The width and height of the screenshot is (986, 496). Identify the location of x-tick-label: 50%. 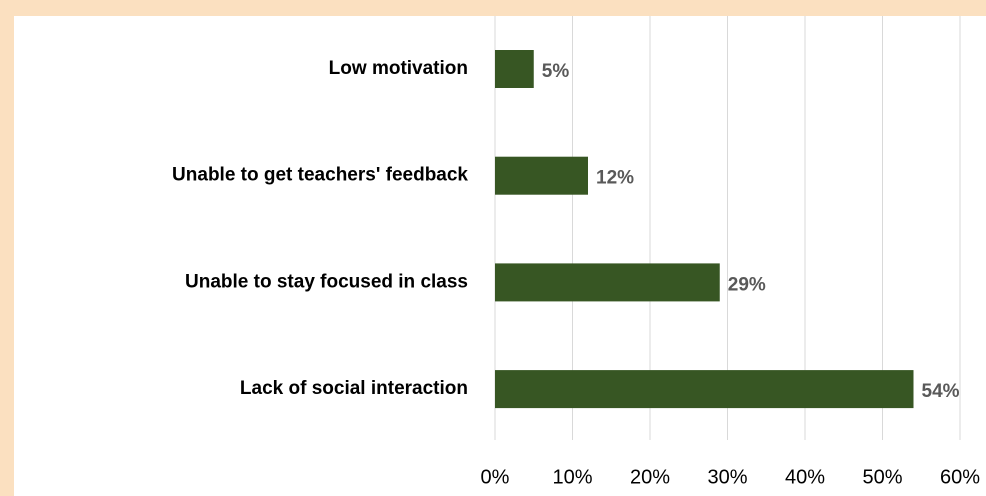
(882, 477).